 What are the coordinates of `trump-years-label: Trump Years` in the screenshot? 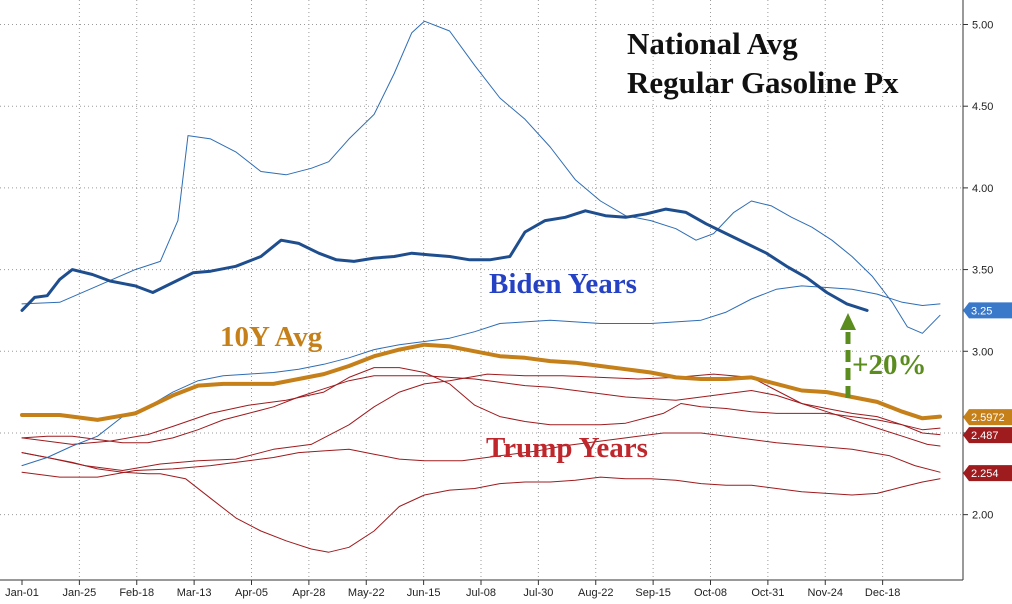 It's located at (567, 448).